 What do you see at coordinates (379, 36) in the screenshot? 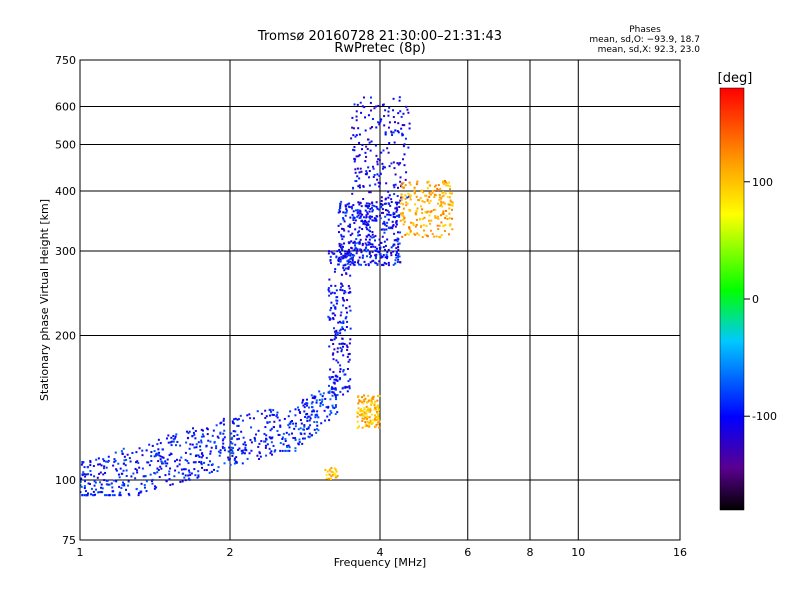
I see `chart-title: Tromsø 20160728 21:30:00–21:31:43` at bounding box center [379, 36].